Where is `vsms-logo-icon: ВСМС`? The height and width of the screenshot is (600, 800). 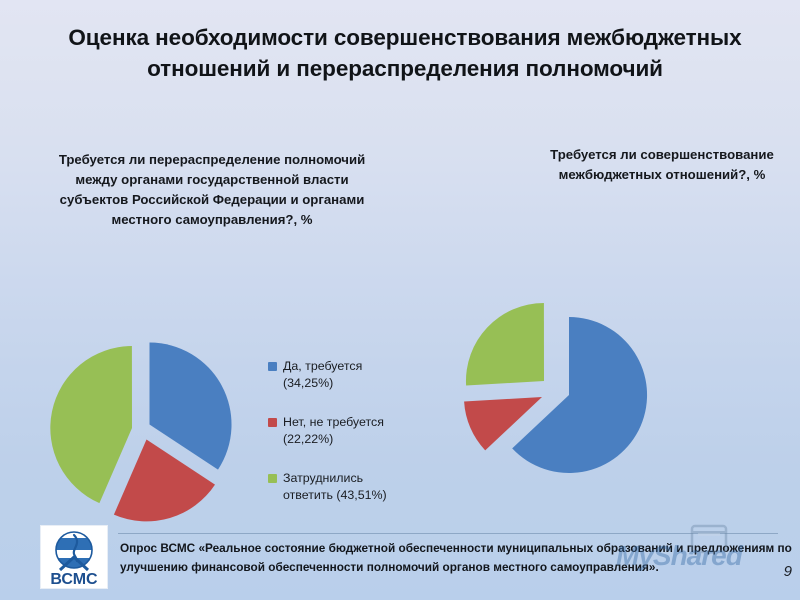
vsms-logo-icon: ВСМС is located at coordinates (74, 557).